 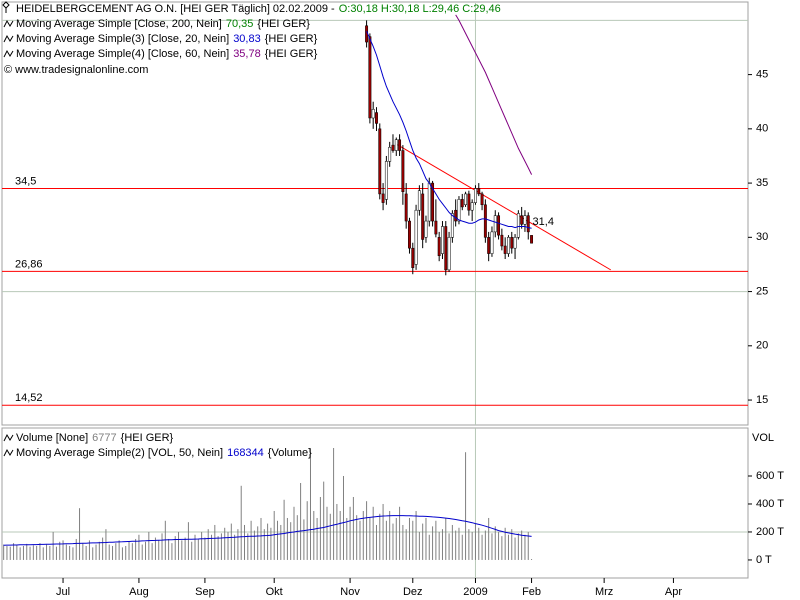 What do you see at coordinates (762, 291) in the screenshot?
I see `y-tick-label: 25` at bounding box center [762, 291].